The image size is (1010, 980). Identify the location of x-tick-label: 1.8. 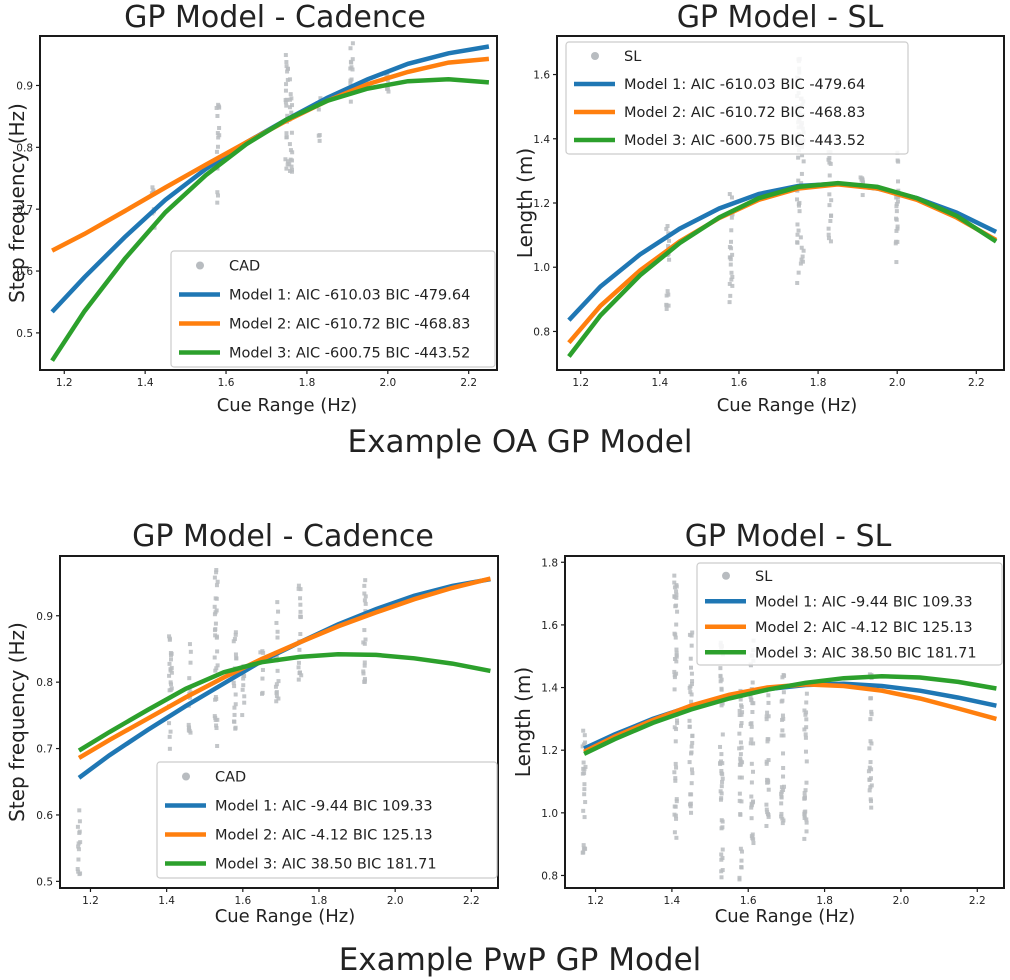
(307, 383).